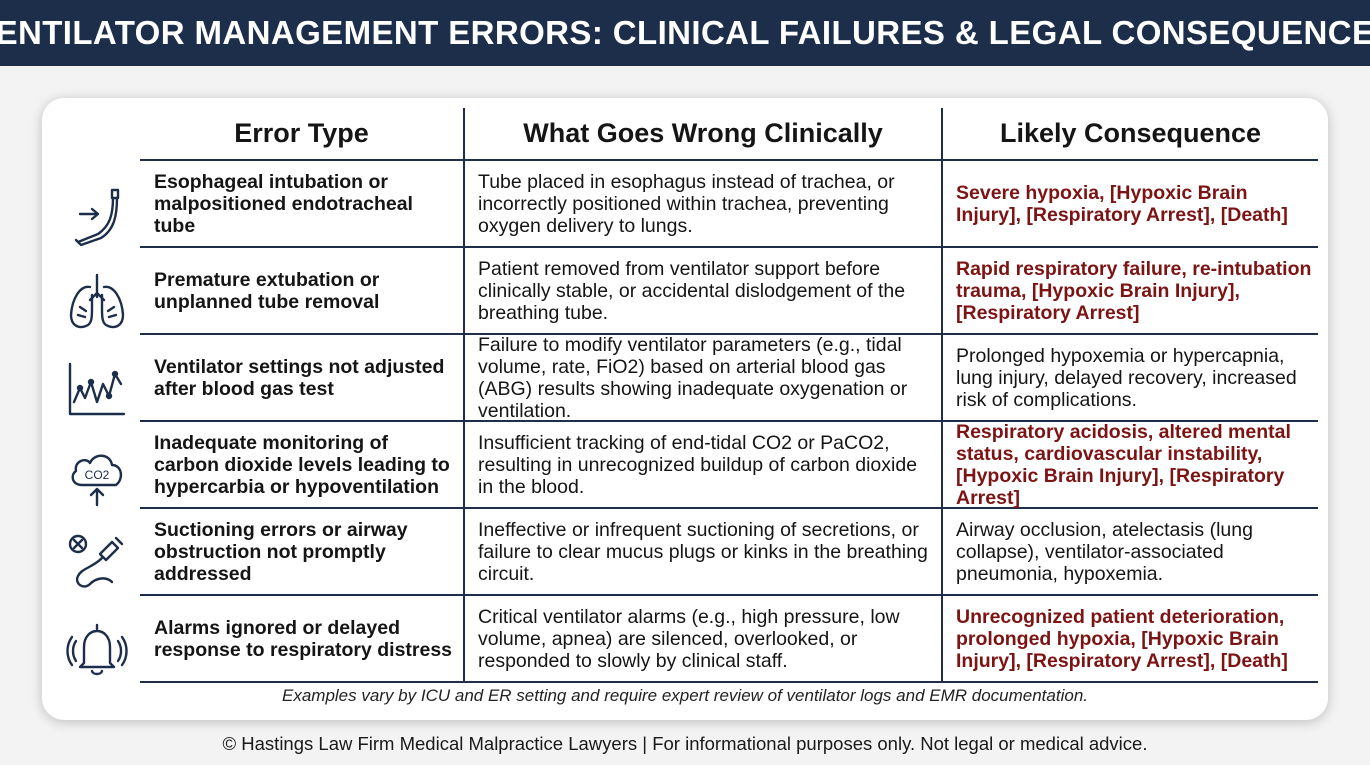  Describe the element at coordinates (702, 133) in the screenshot. I see `header-what-goes-wrong: What Goes Wrong Clinically` at that location.